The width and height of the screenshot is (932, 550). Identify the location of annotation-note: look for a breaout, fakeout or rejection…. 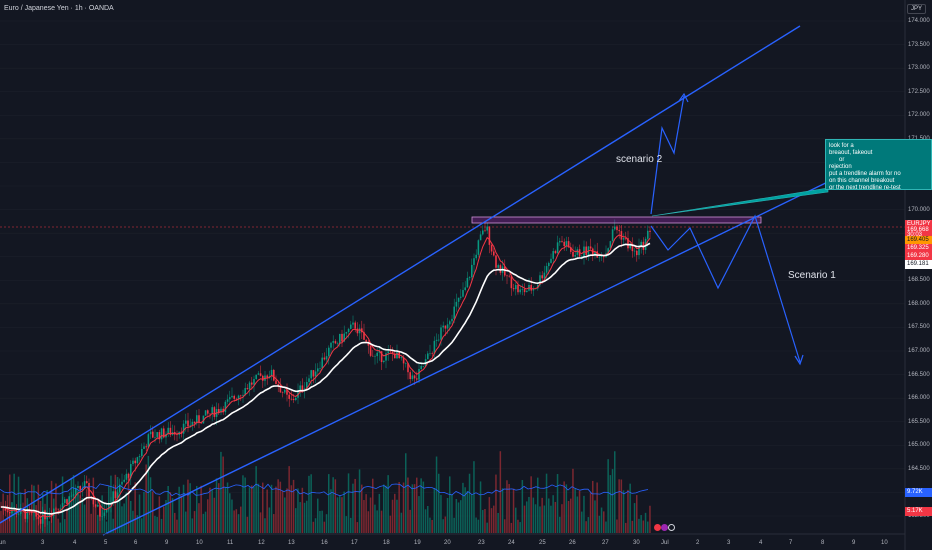
(878, 164).